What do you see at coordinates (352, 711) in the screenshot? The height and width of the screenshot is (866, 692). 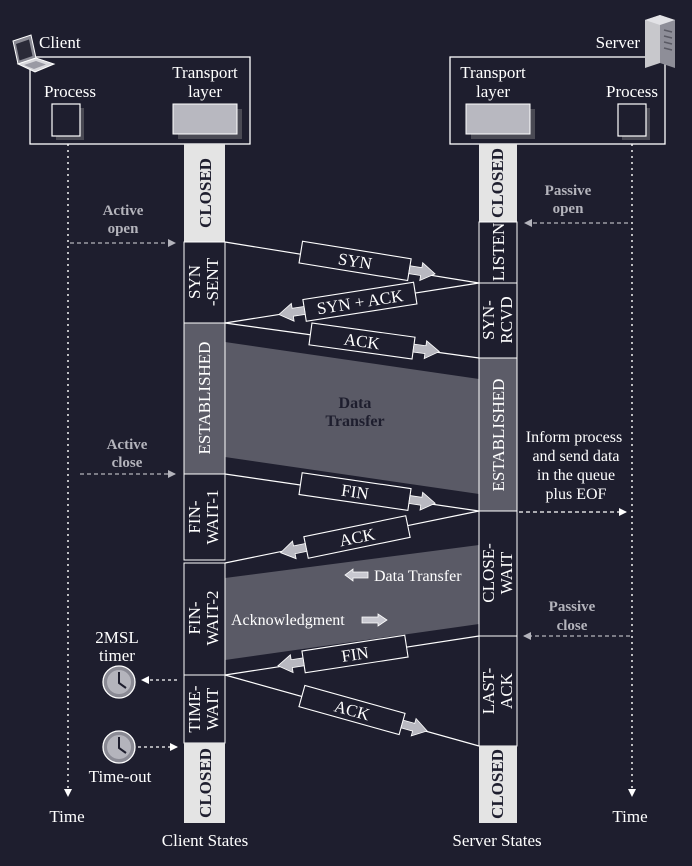 I see `ack-segment-label-3: ACK` at bounding box center [352, 711].